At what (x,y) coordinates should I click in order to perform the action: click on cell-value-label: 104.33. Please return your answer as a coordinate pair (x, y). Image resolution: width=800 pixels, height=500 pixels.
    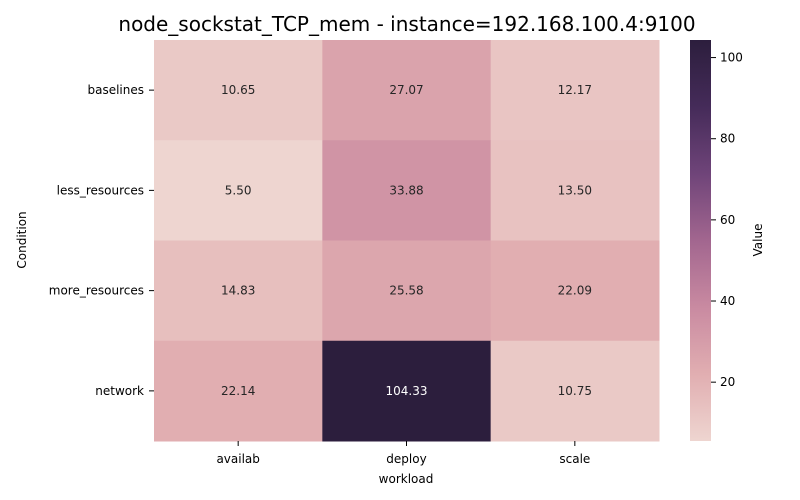
    Looking at the image, I should click on (407, 391).